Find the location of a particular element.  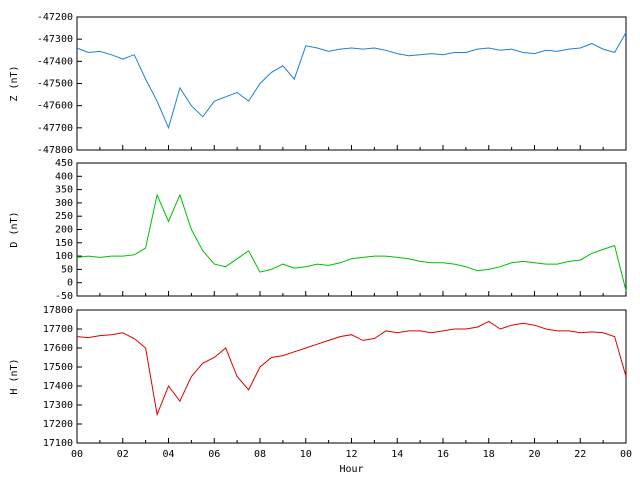

y-tick-label: -50 is located at coordinates (64, 296).